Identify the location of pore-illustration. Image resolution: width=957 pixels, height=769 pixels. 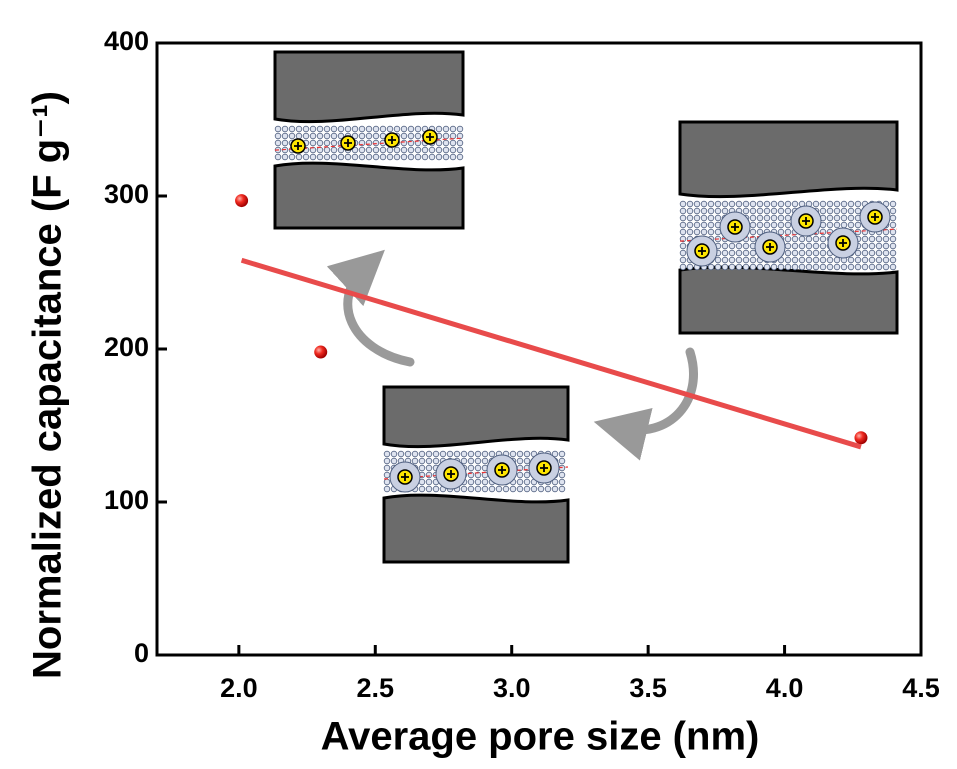
(476, 474).